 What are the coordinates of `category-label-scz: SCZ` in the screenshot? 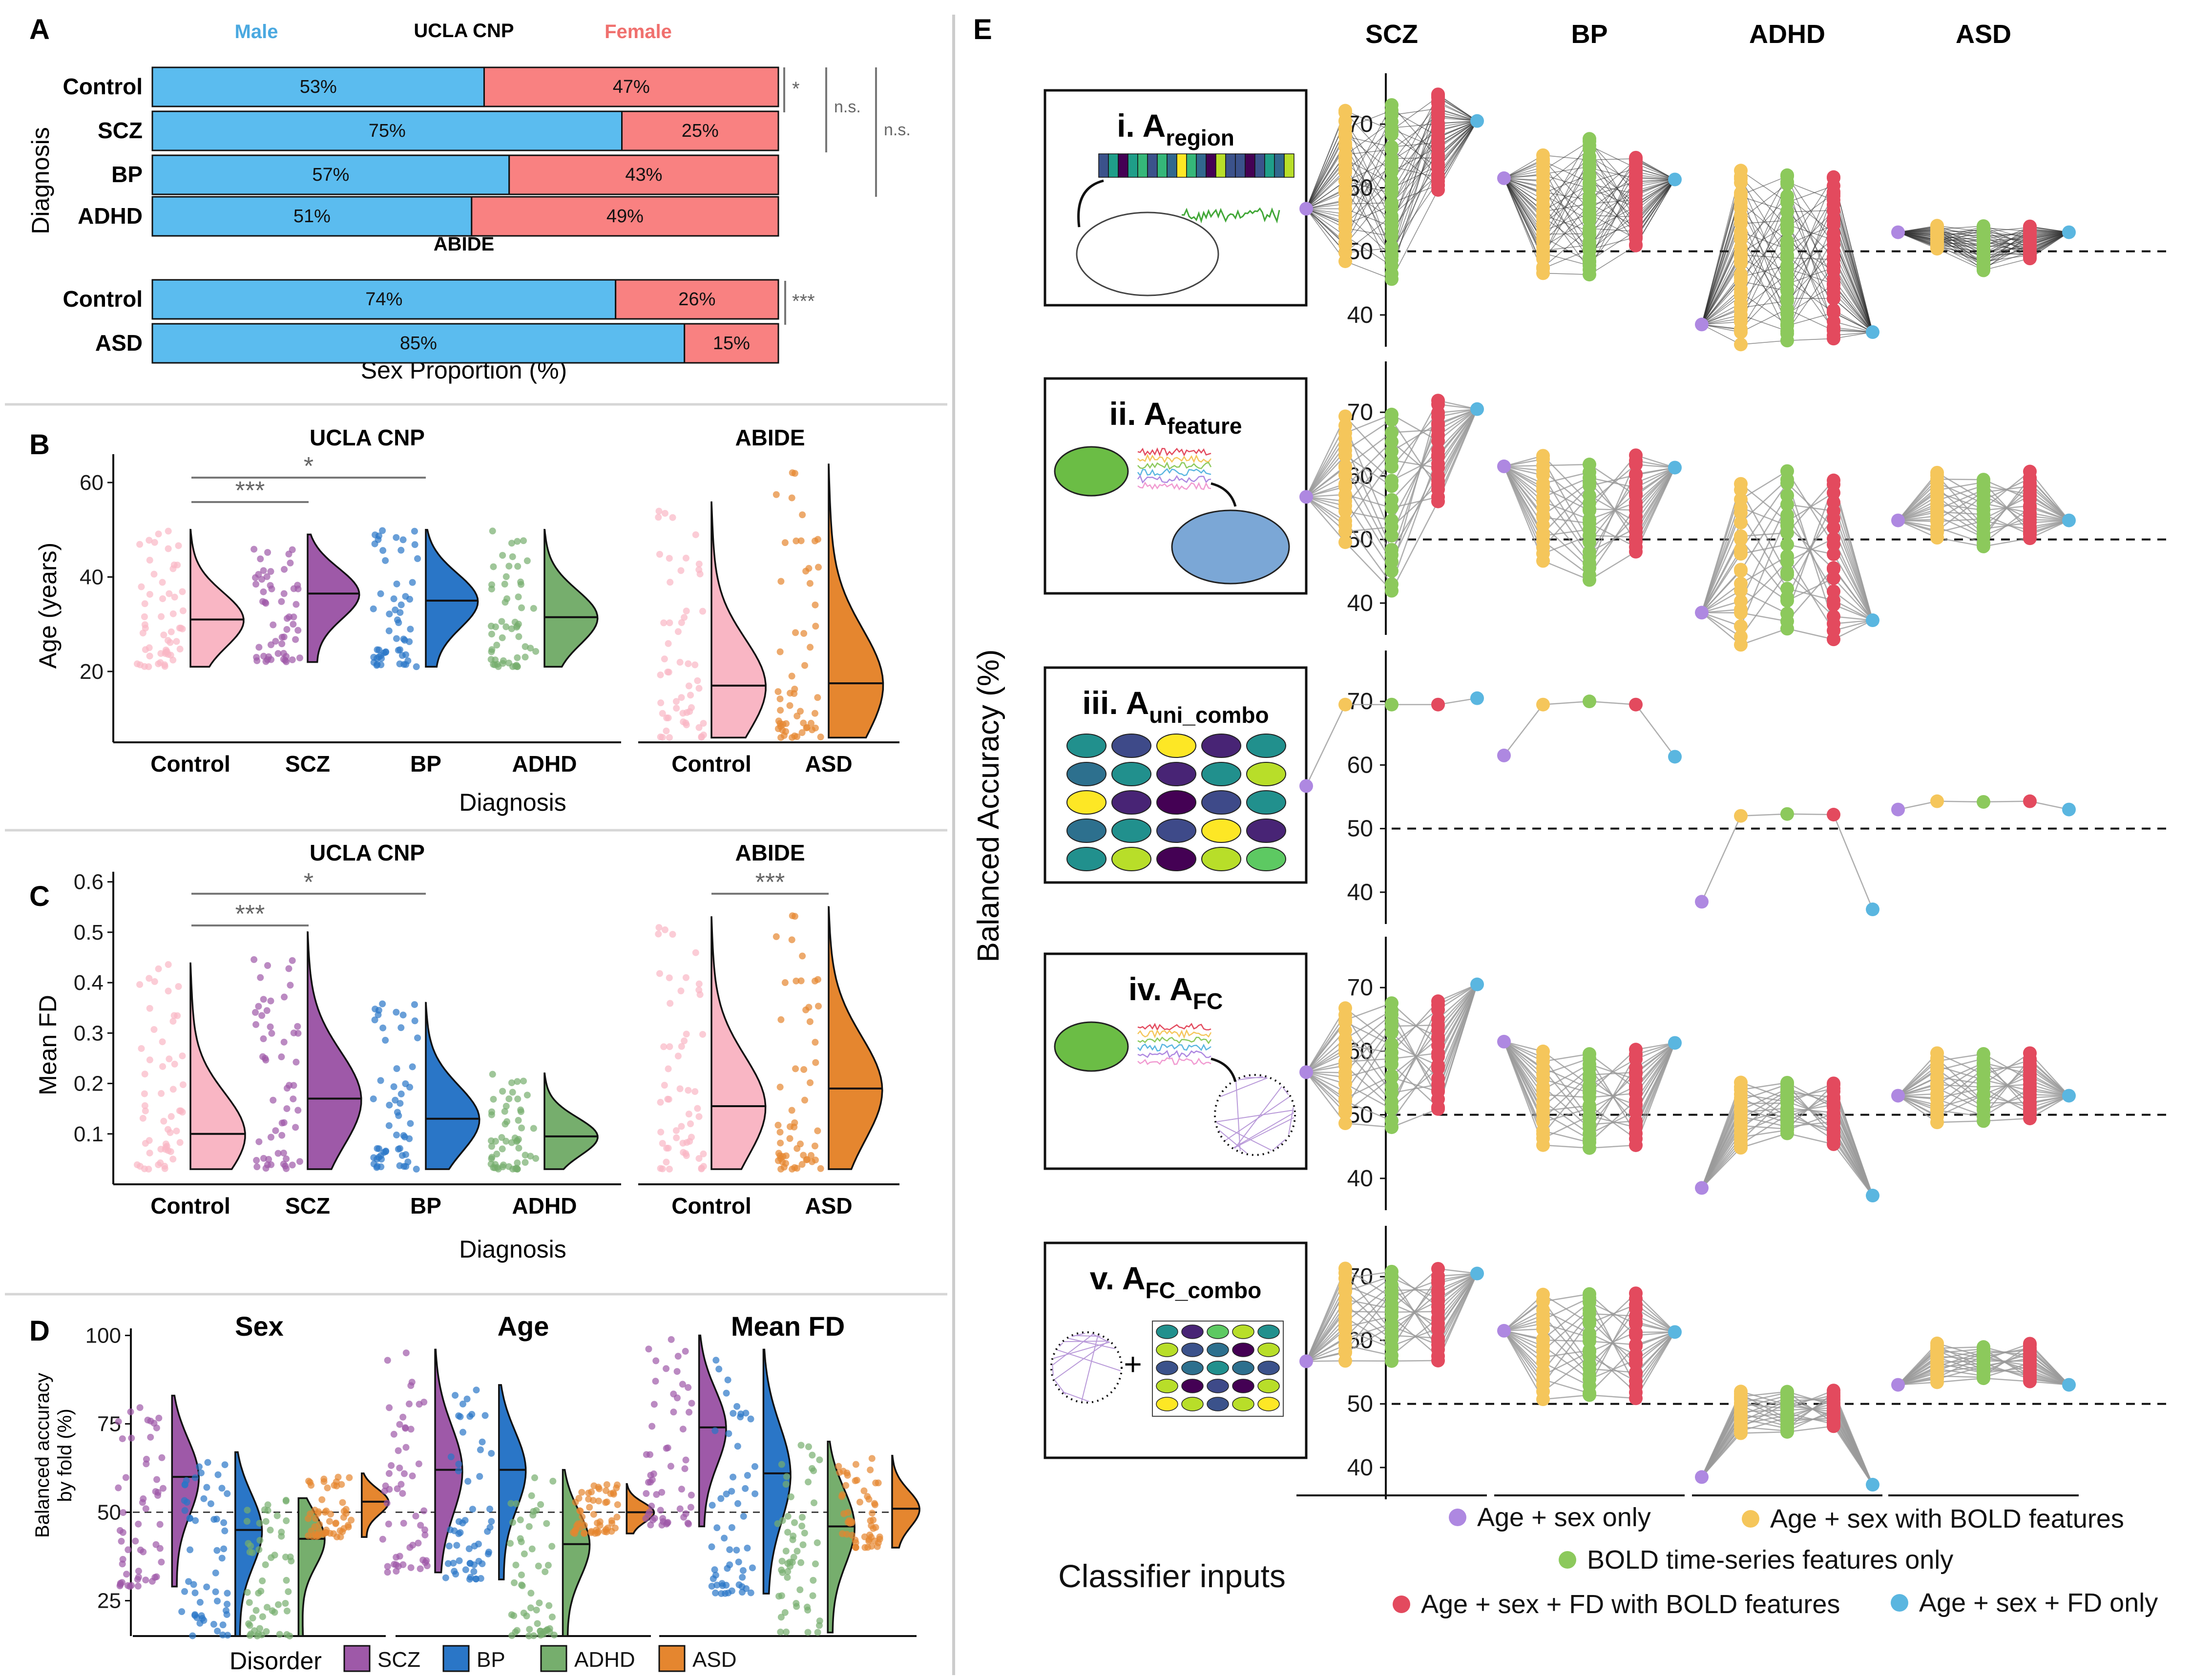 It's located at (120, 130).